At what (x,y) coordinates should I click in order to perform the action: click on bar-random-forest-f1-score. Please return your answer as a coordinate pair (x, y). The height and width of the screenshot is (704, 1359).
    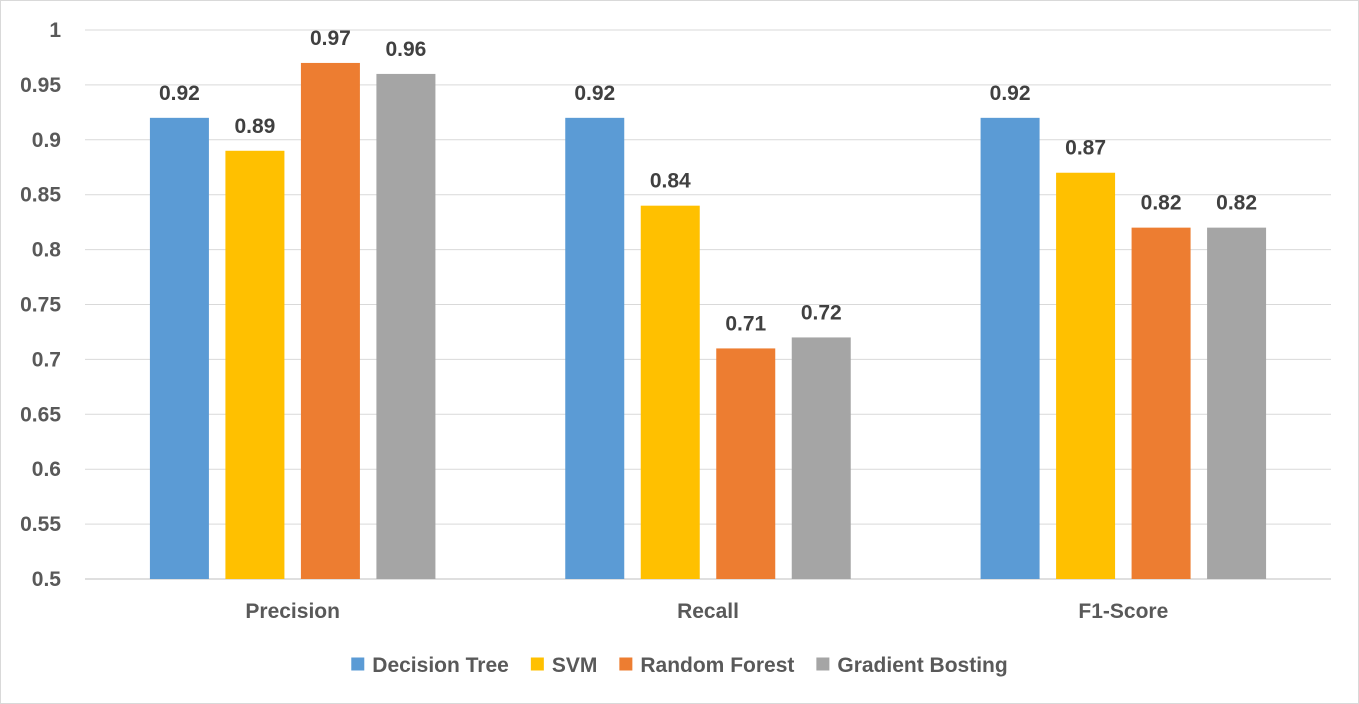
    Looking at the image, I should click on (1161, 403).